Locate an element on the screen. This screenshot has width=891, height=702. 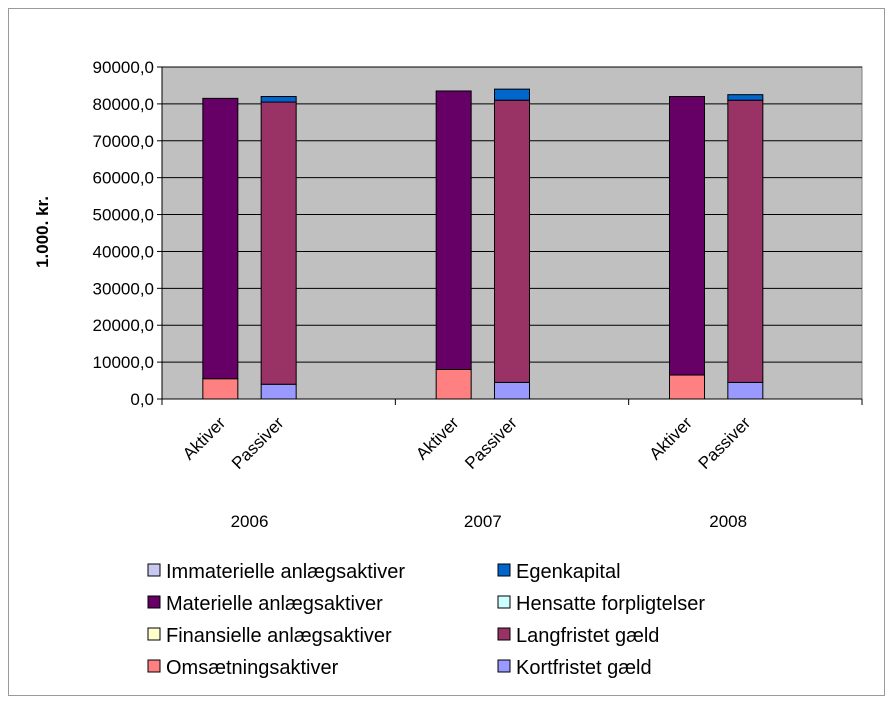
legend-item: Materielle anlægsaktiver is located at coordinates (265, 604).